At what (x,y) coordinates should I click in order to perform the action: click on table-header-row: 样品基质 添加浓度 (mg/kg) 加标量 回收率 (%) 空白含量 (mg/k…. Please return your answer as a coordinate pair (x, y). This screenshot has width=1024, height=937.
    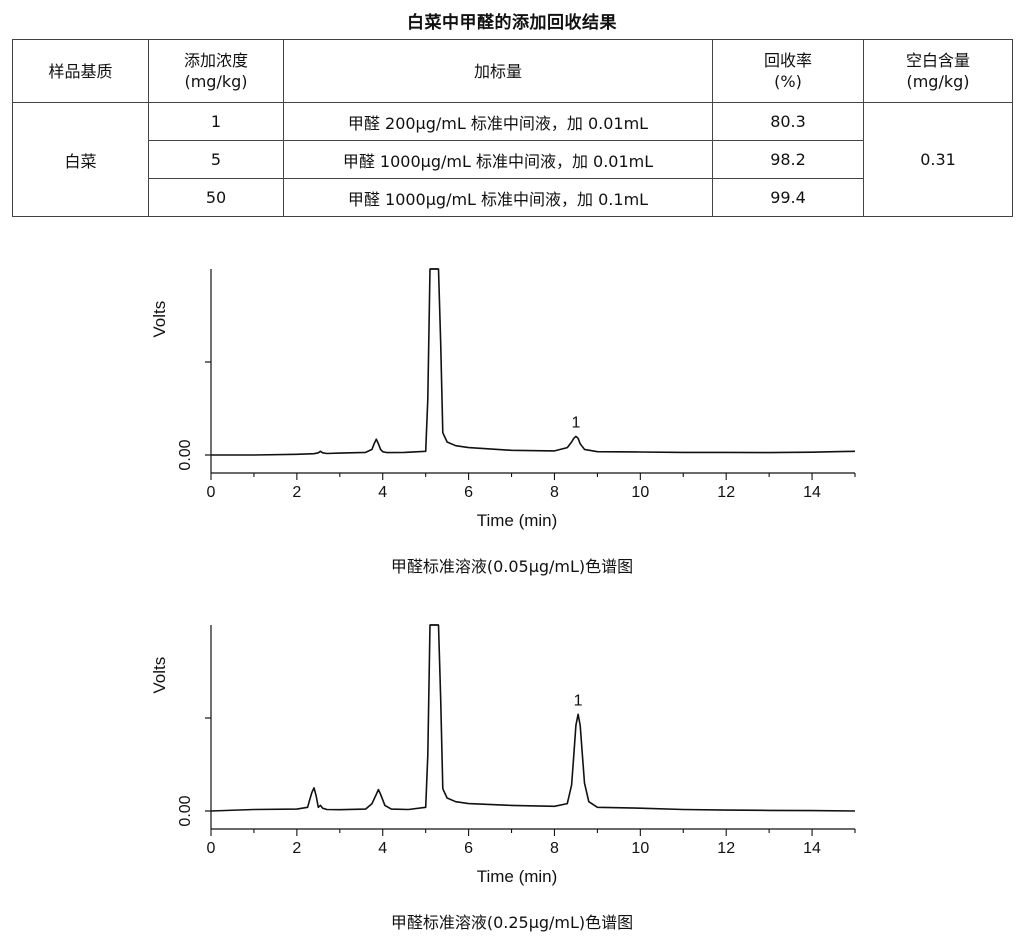
    Looking at the image, I should click on (512, 71).